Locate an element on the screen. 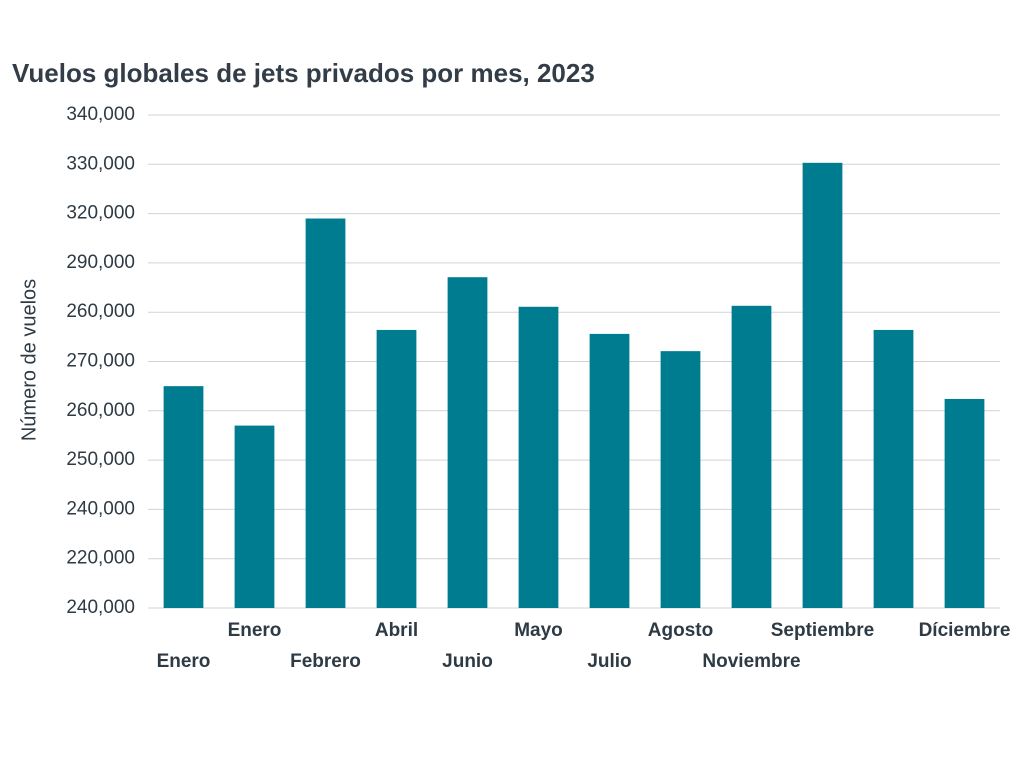 This screenshot has width=1024, height=768. x-tick-label: Junio is located at coordinates (467, 661).